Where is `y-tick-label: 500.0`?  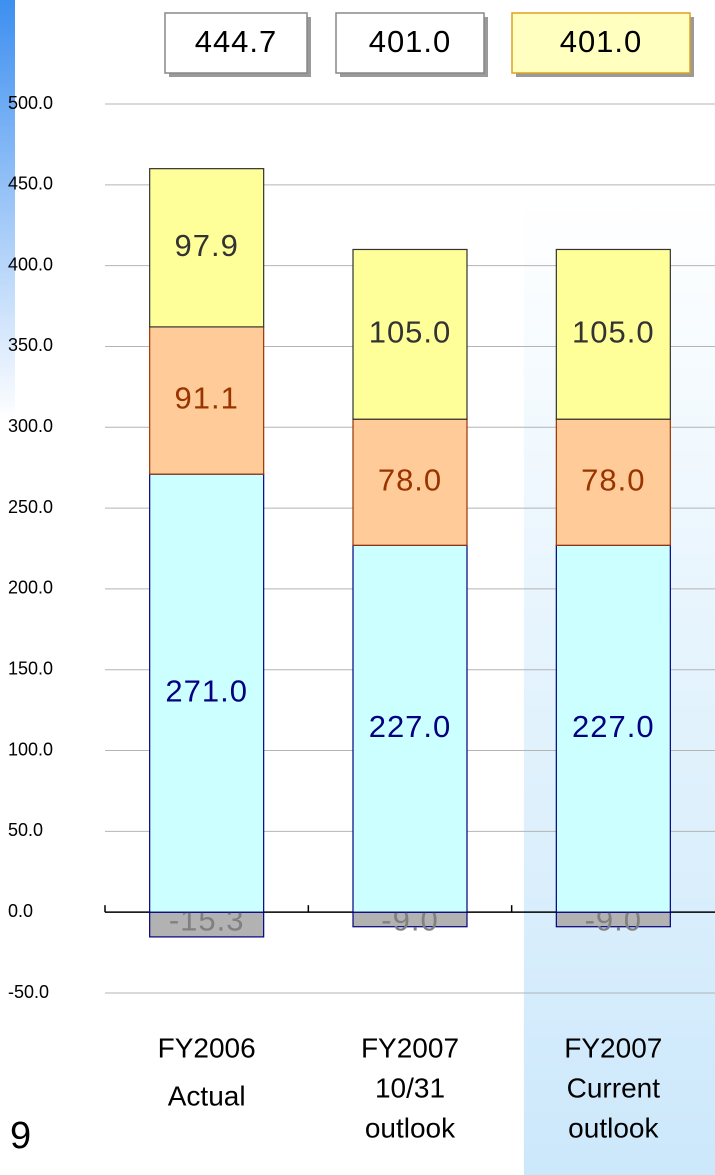 y-tick-label: 500.0 is located at coordinates (30, 103).